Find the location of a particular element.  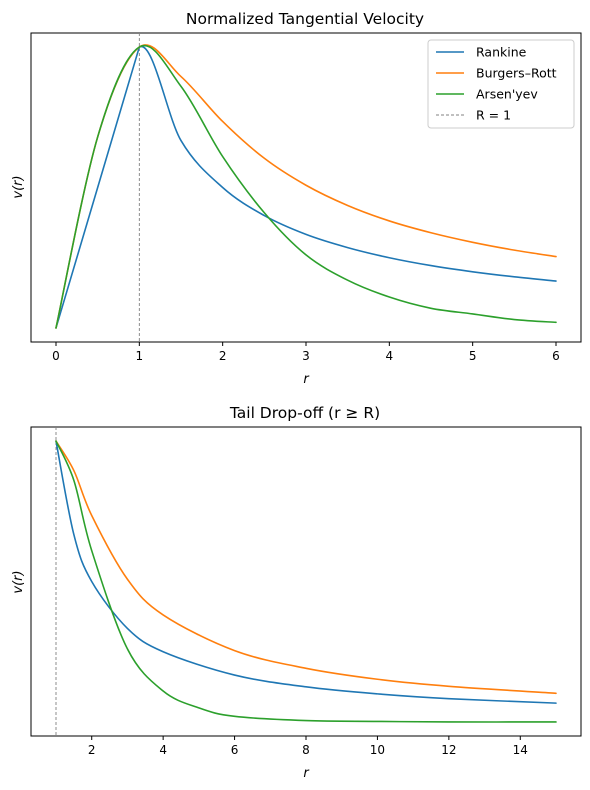

x-tick-label: 14 is located at coordinates (520, 750).